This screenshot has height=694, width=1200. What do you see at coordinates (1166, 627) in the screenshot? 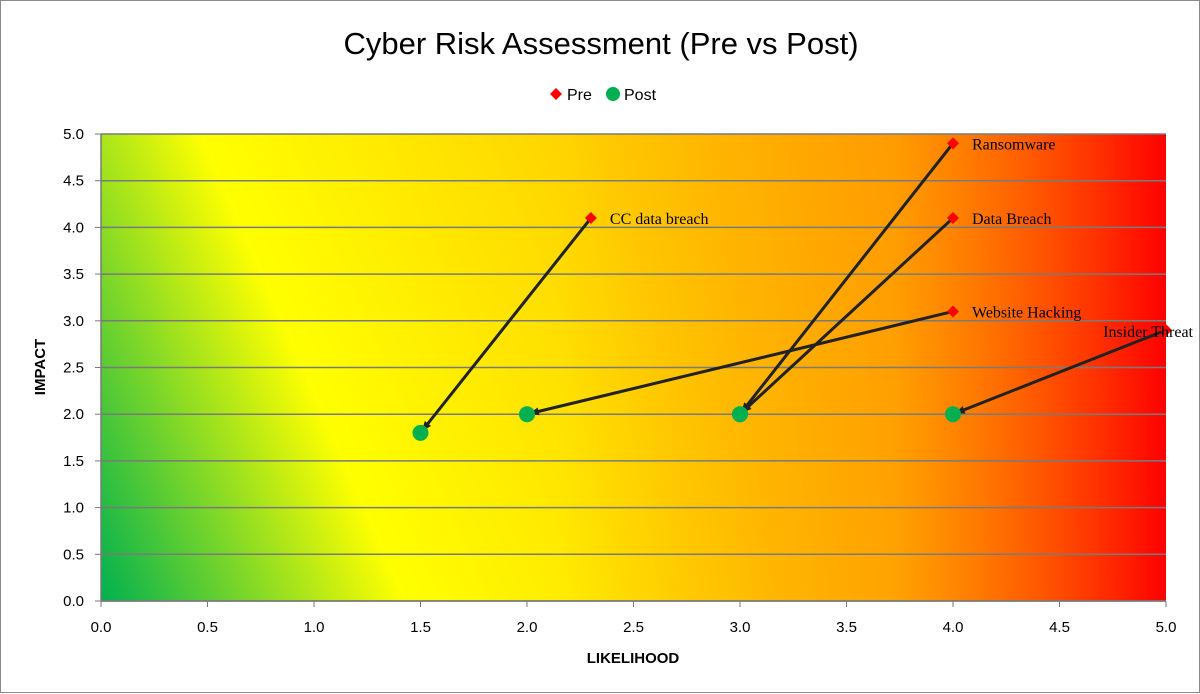
I see `x-tick-label-10: 5.0` at bounding box center [1166, 627].